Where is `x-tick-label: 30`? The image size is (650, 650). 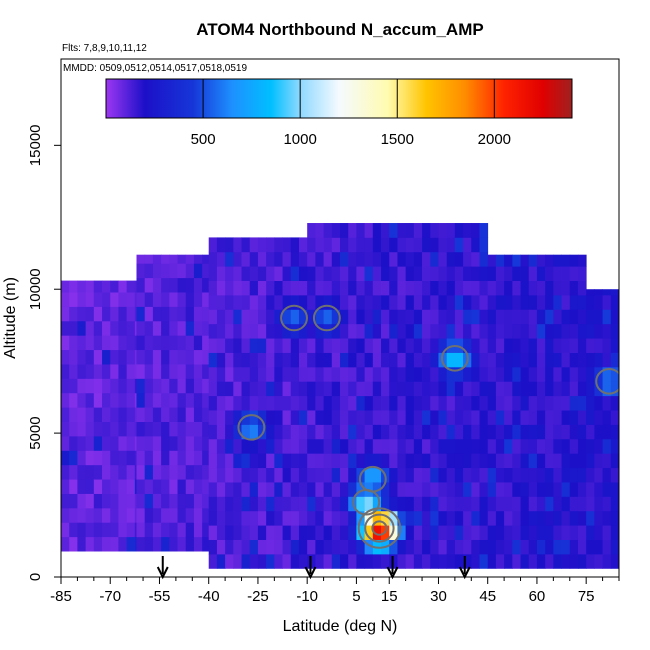 x-tick-label: 30 is located at coordinates (438, 596).